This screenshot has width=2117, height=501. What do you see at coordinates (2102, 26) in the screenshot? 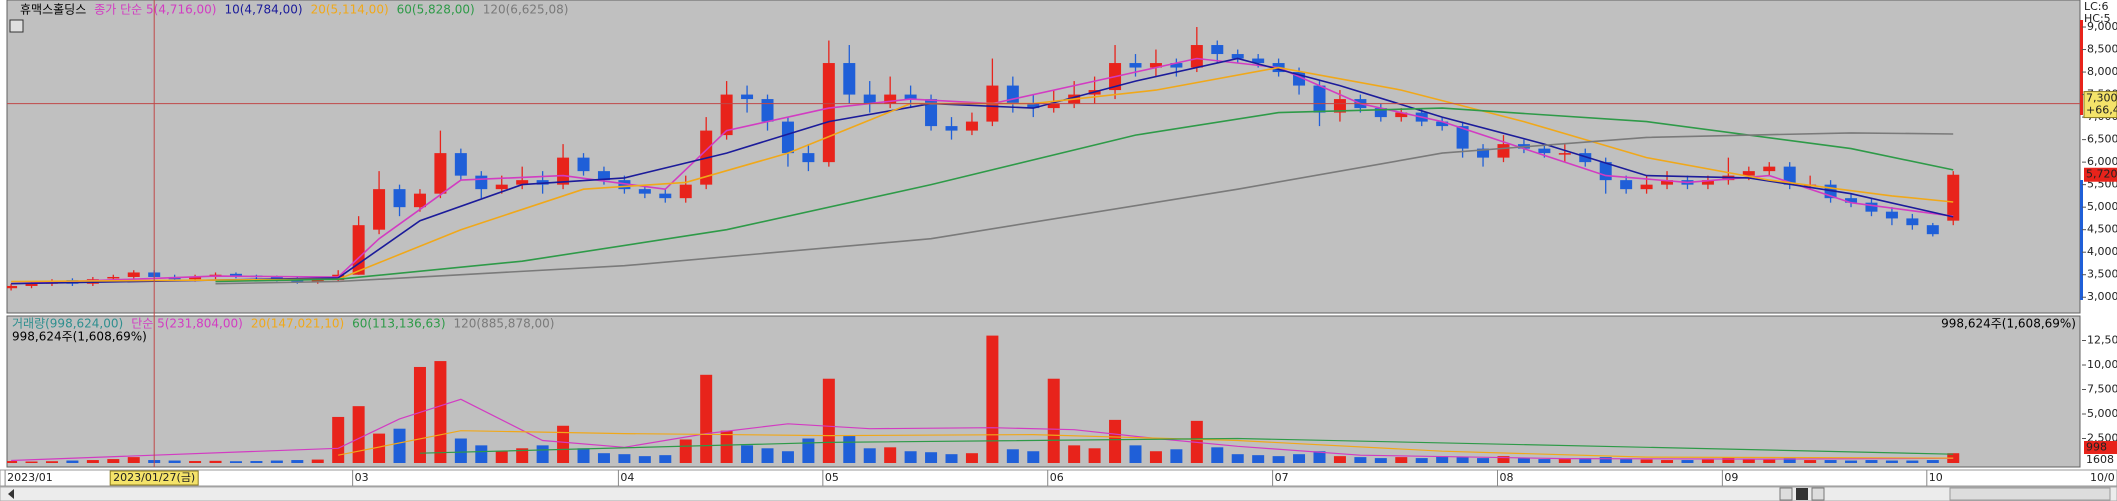
I see `y-tick-label: 9,000` at bounding box center [2102, 26].